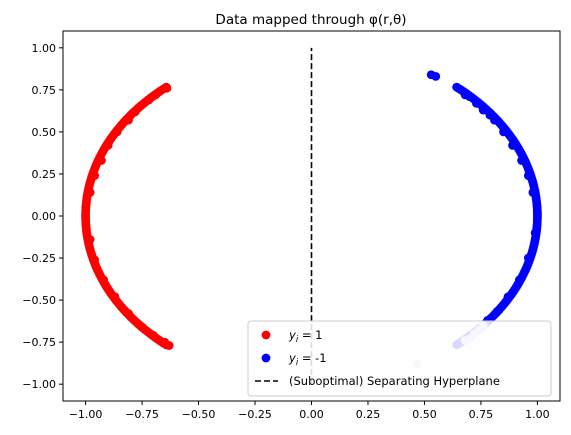  I want to click on chart-title: Data mapped through φ(r,θ), so click(310, 20).